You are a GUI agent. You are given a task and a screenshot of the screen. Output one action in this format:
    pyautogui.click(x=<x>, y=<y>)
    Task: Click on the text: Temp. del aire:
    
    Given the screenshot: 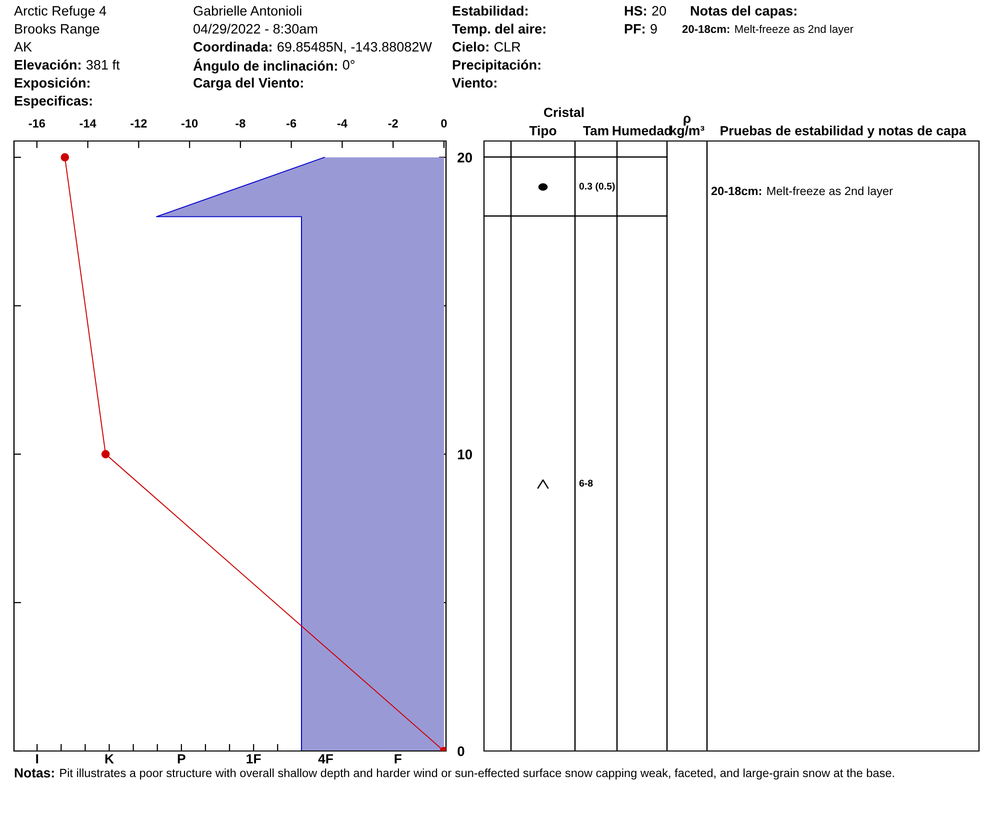 What is the action you would take?
    pyautogui.click(x=499, y=30)
    